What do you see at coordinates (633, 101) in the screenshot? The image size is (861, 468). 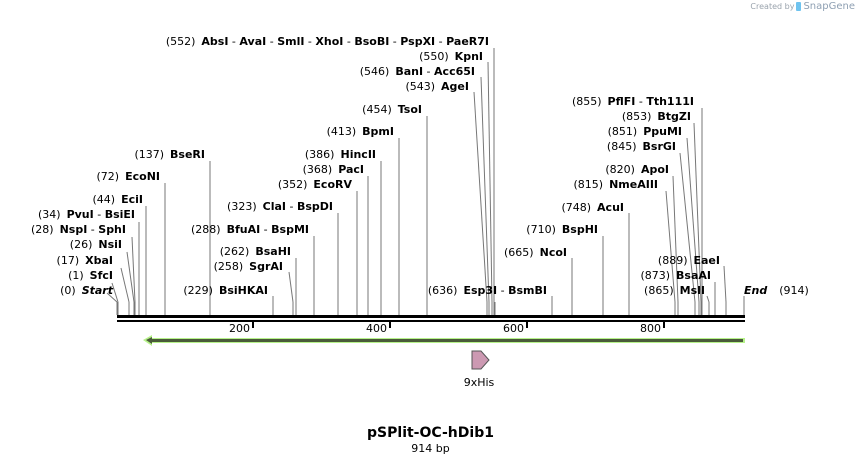 I see `site-label-pflfi-tth111i: (855) PflFI - Tth111I` at bounding box center [633, 101].